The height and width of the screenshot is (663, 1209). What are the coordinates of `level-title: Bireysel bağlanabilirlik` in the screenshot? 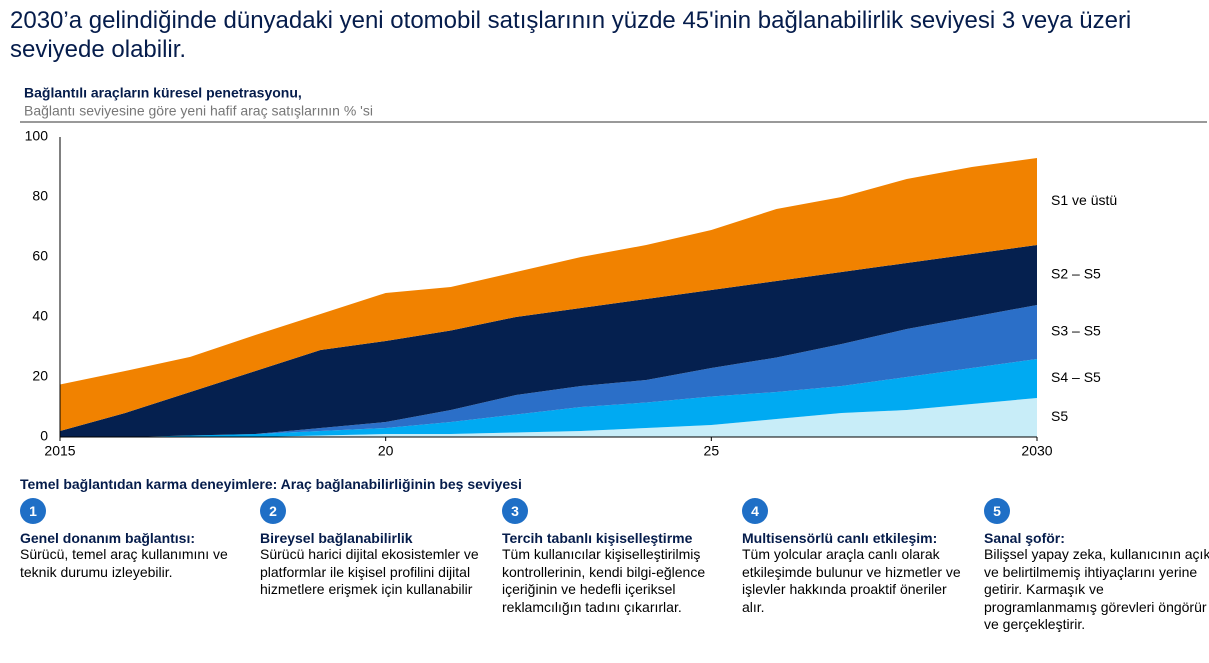 It's located at (336, 538).